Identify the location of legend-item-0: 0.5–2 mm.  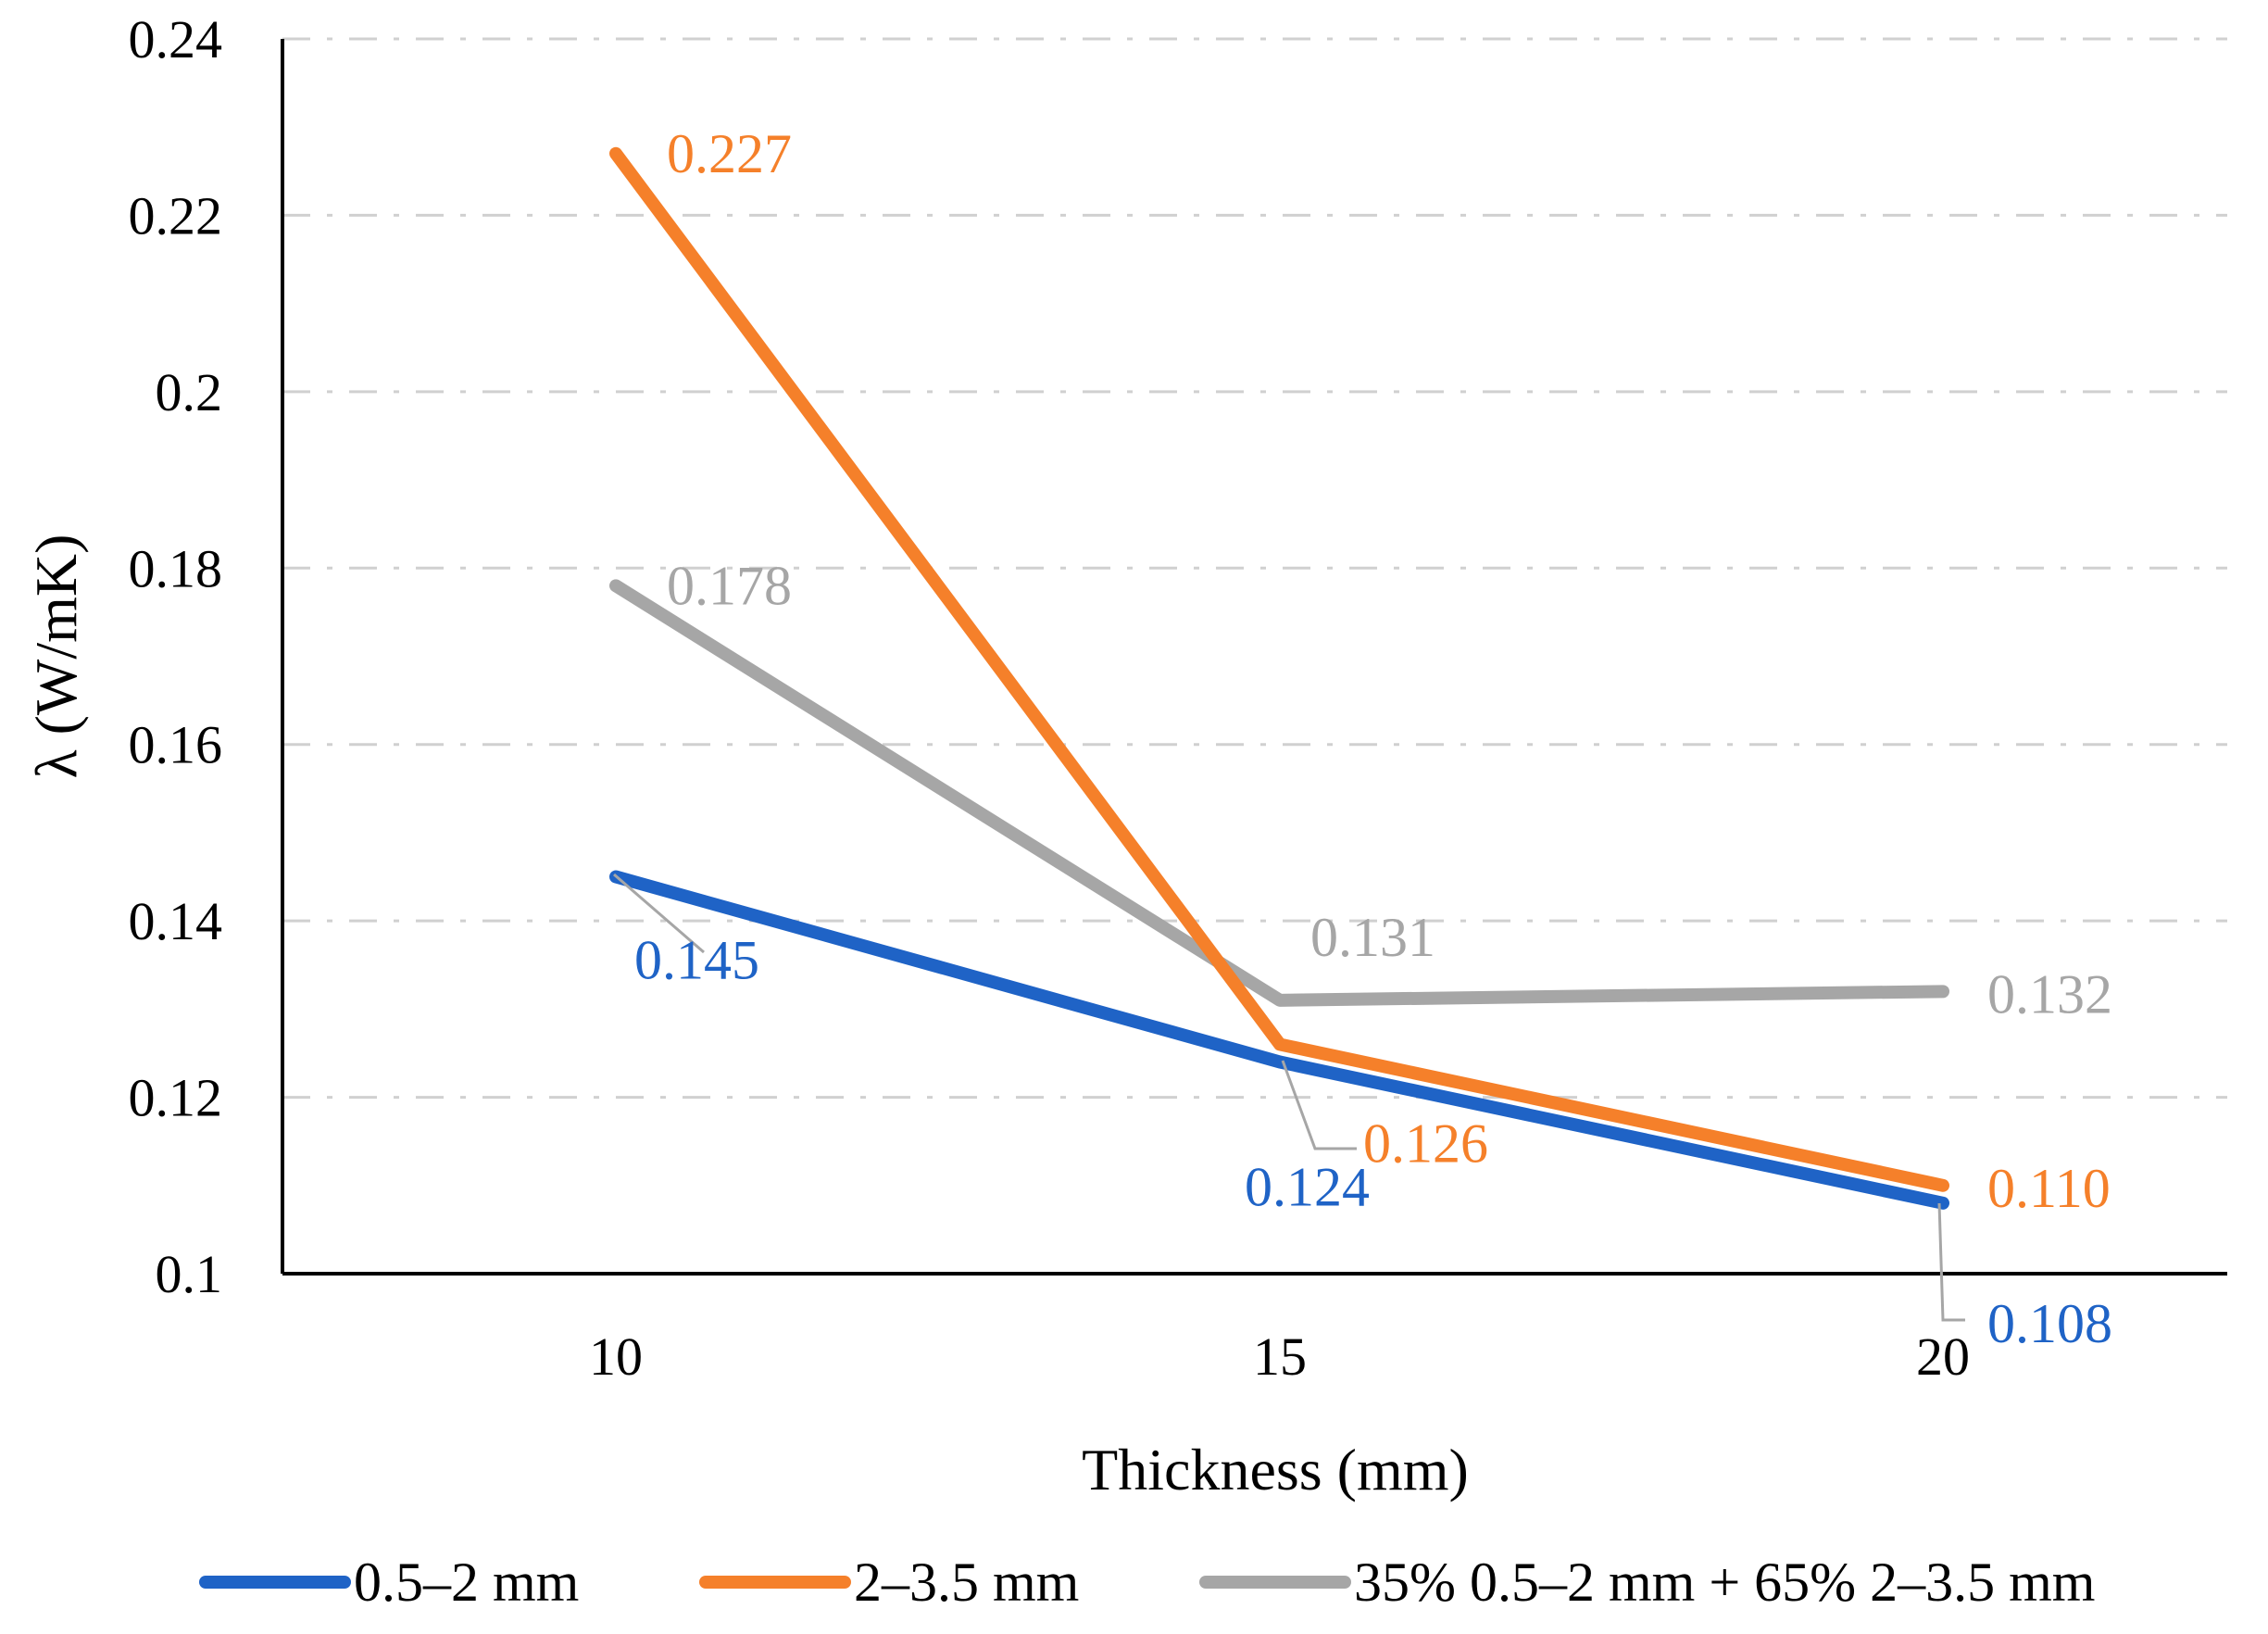
(389, 1582).